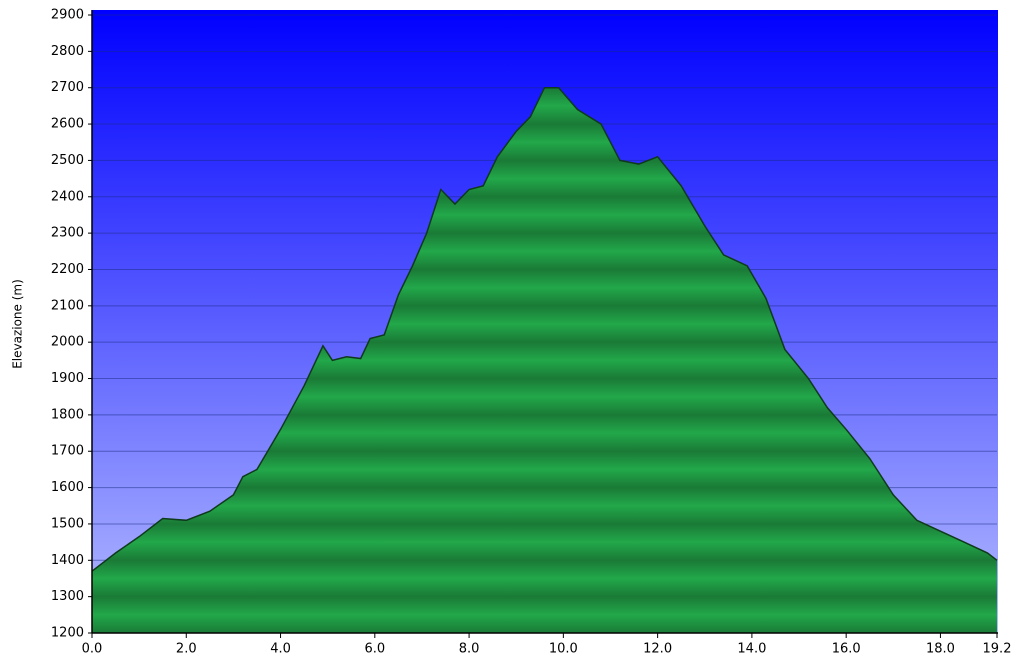  What do you see at coordinates (67, 233) in the screenshot?
I see `y-tick-label: 2300` at bounding box center [67, 233].